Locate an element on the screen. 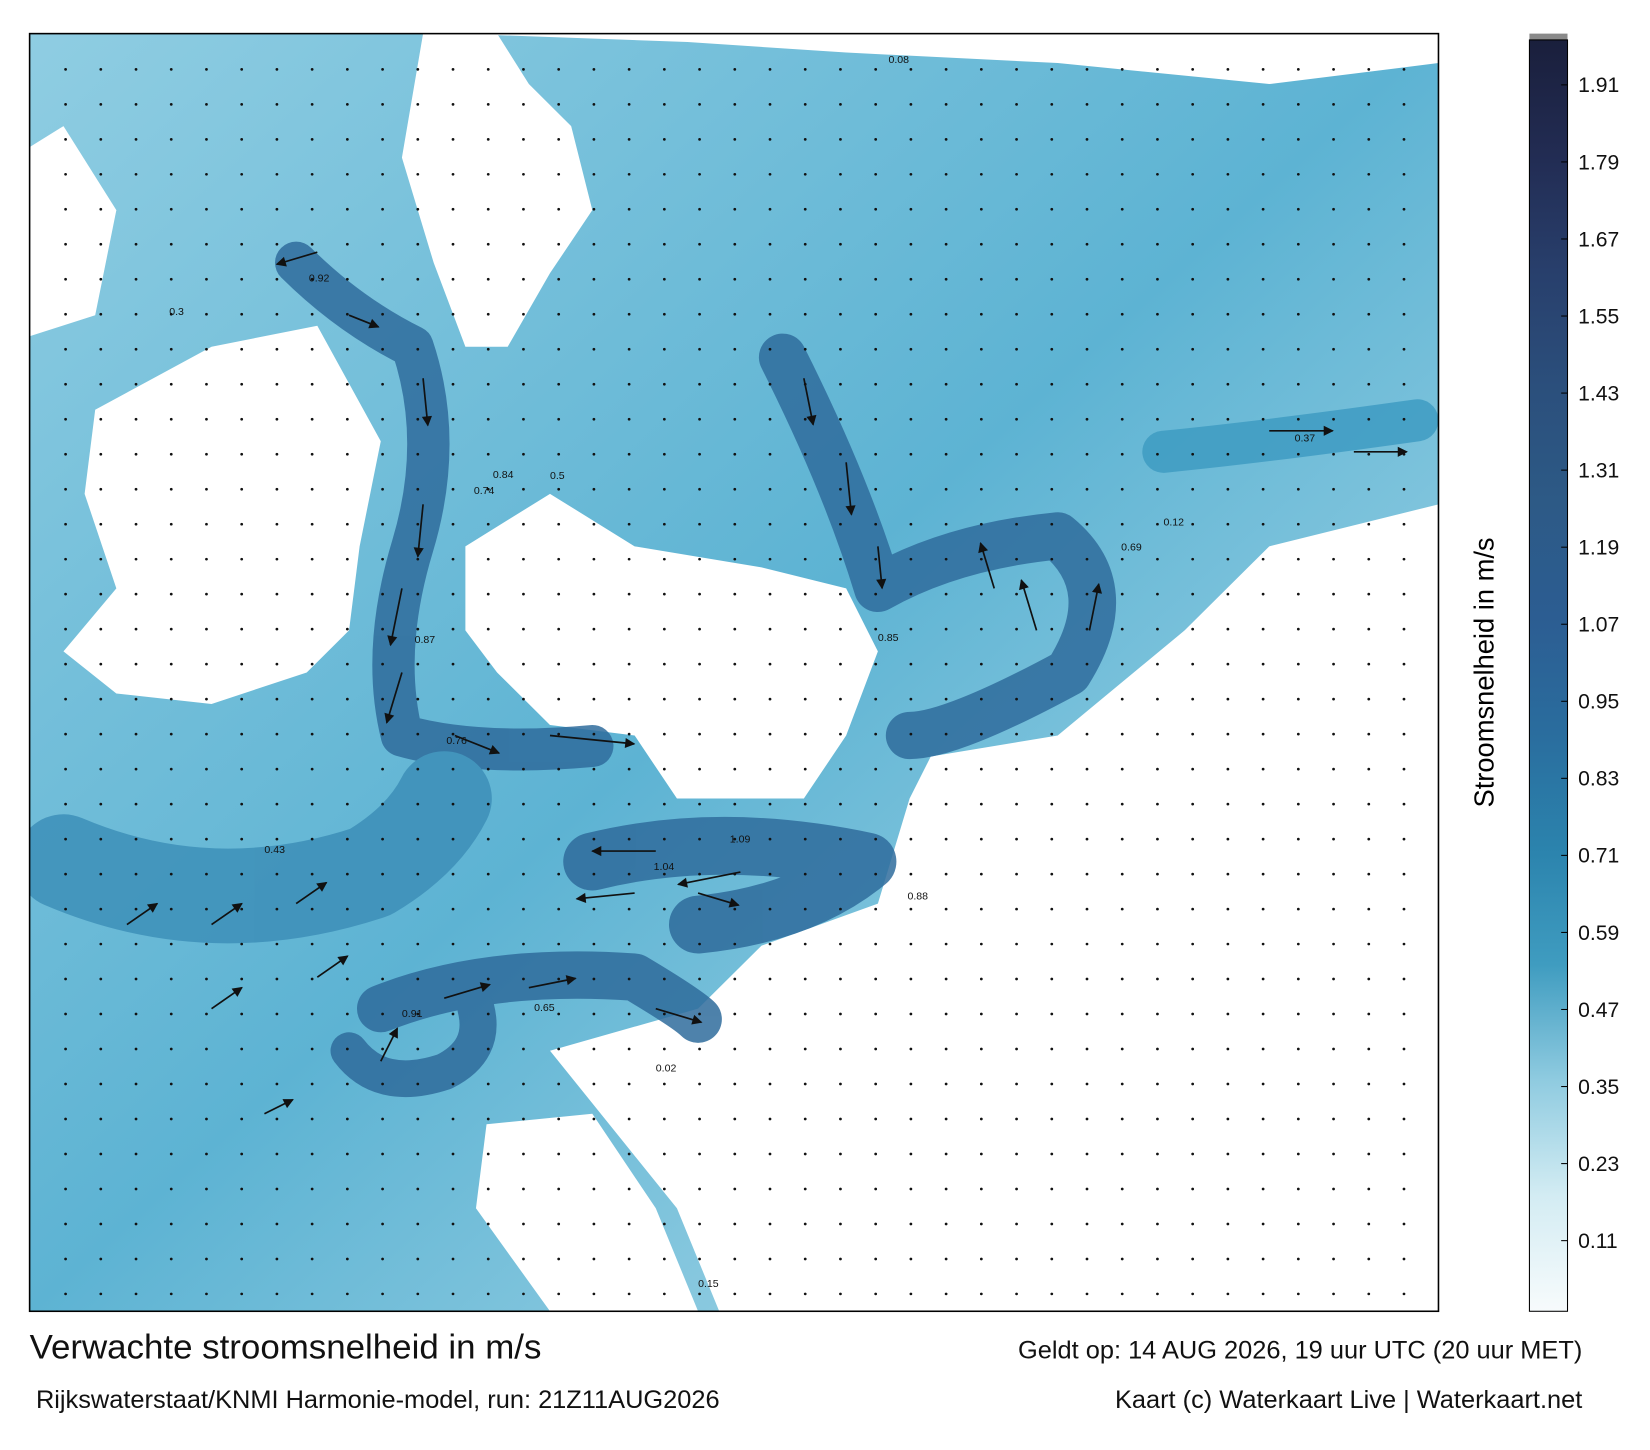 Image resolution: width=1650 pixels, height=1450 pixels. colorbar-tick-label: 0.59 is located at coordinates (1598, 933).